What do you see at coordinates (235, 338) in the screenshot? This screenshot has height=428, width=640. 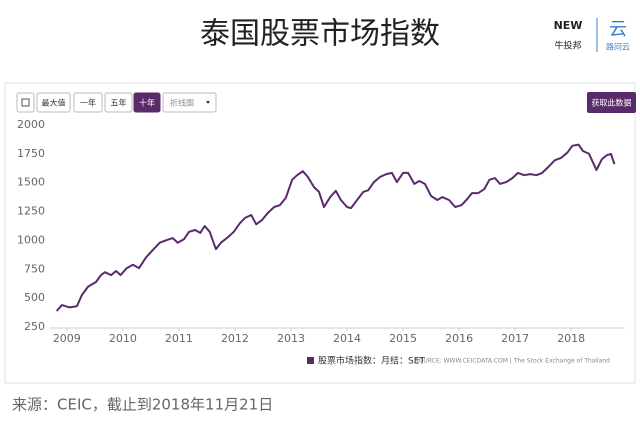 I see `x-tick-label: 2012` at bounding box center [235, 338].